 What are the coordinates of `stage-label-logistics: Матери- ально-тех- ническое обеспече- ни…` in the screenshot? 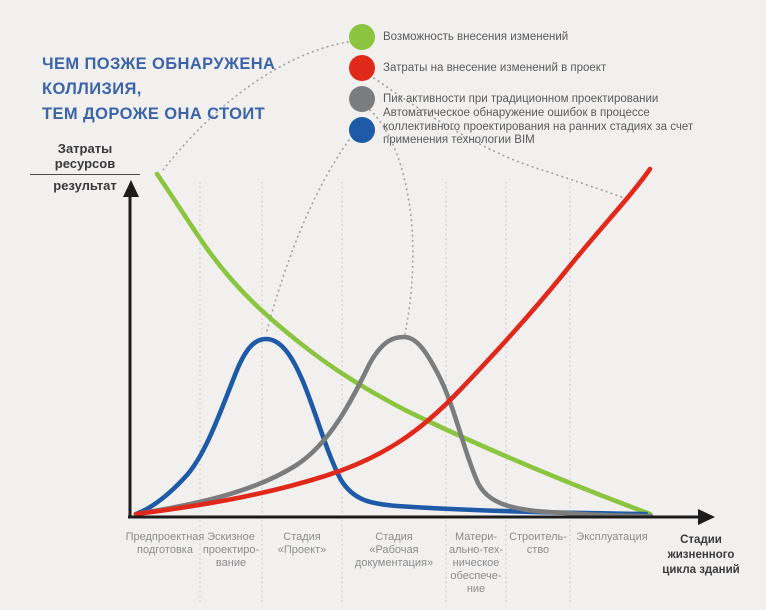 It's located at (476, 563).